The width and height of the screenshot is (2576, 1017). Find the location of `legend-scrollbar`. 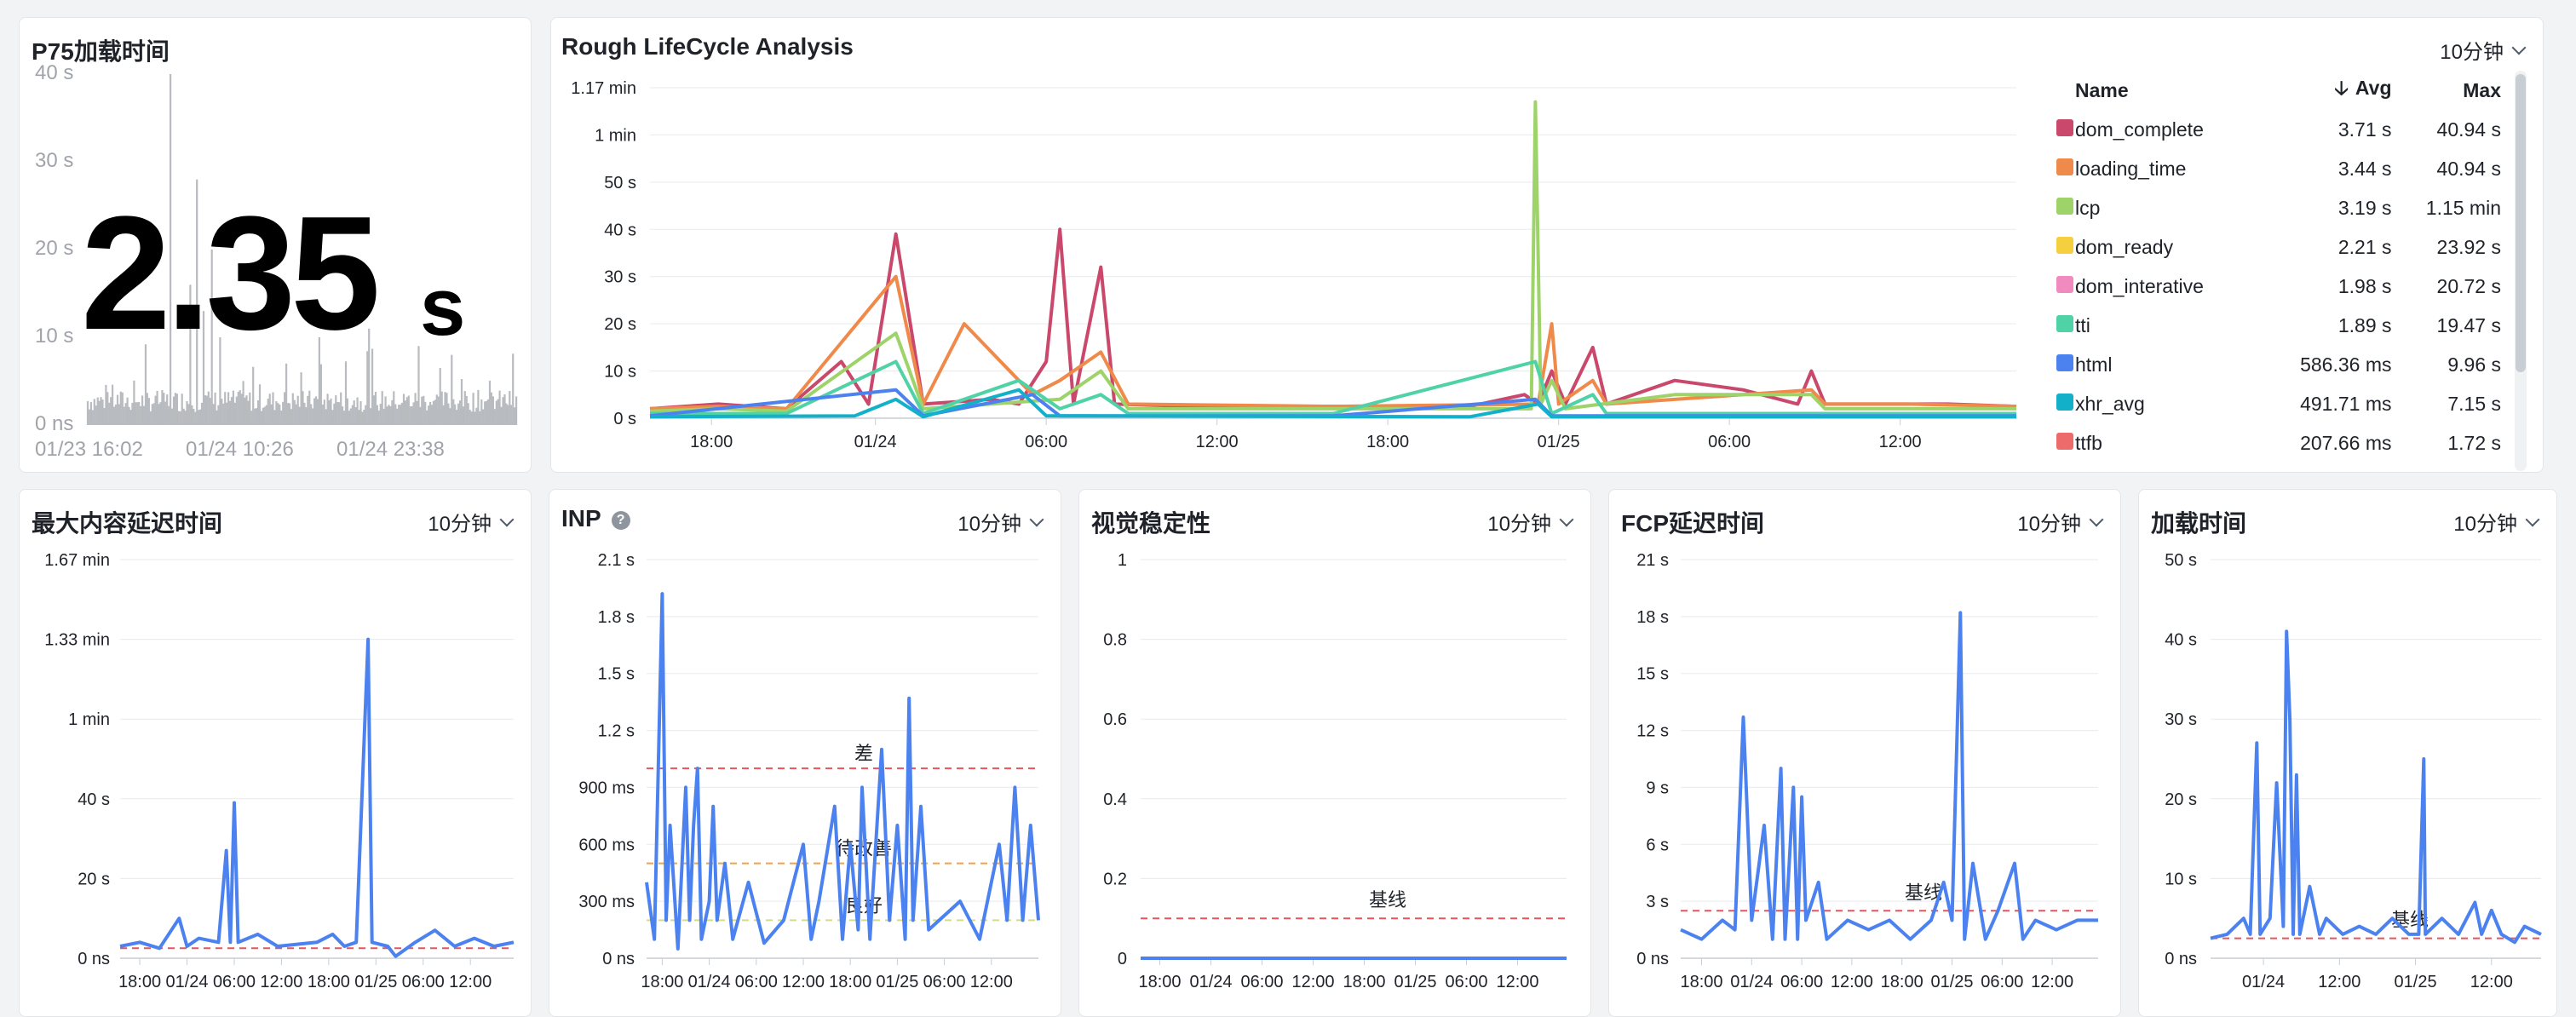

legend-scrollbar is located at coordinates (2521, 271).